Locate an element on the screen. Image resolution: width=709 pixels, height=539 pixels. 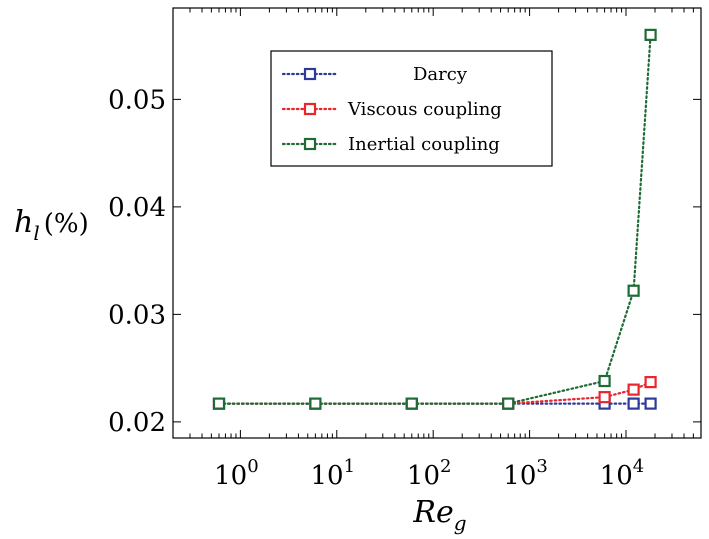
x-tick-label: 10¹ is located at coordinates (333, 473).